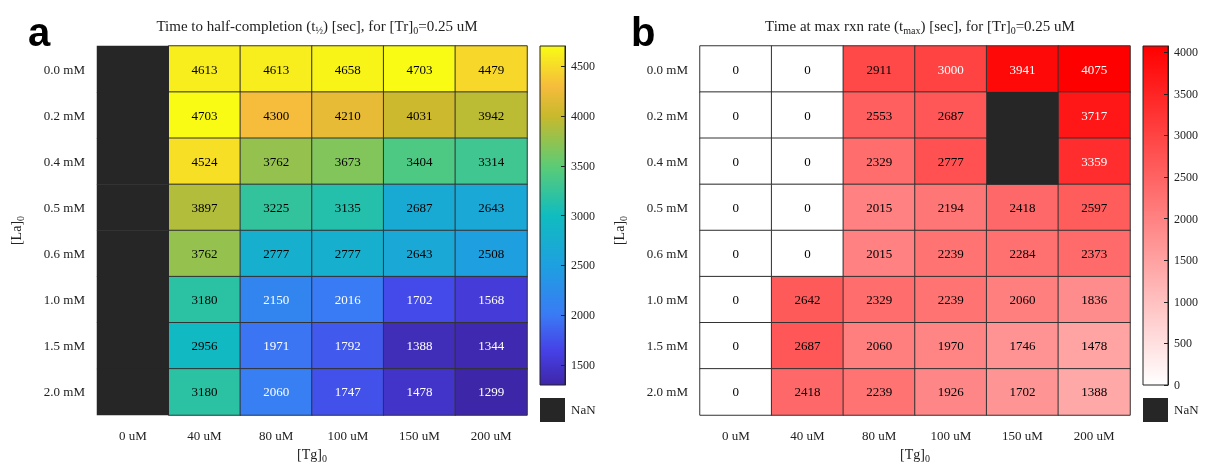  What do you see at coordinates (667, 346) in the screenshot?
I see `y-tick-label: 1.5 mM` at bounding box center [667, 346].